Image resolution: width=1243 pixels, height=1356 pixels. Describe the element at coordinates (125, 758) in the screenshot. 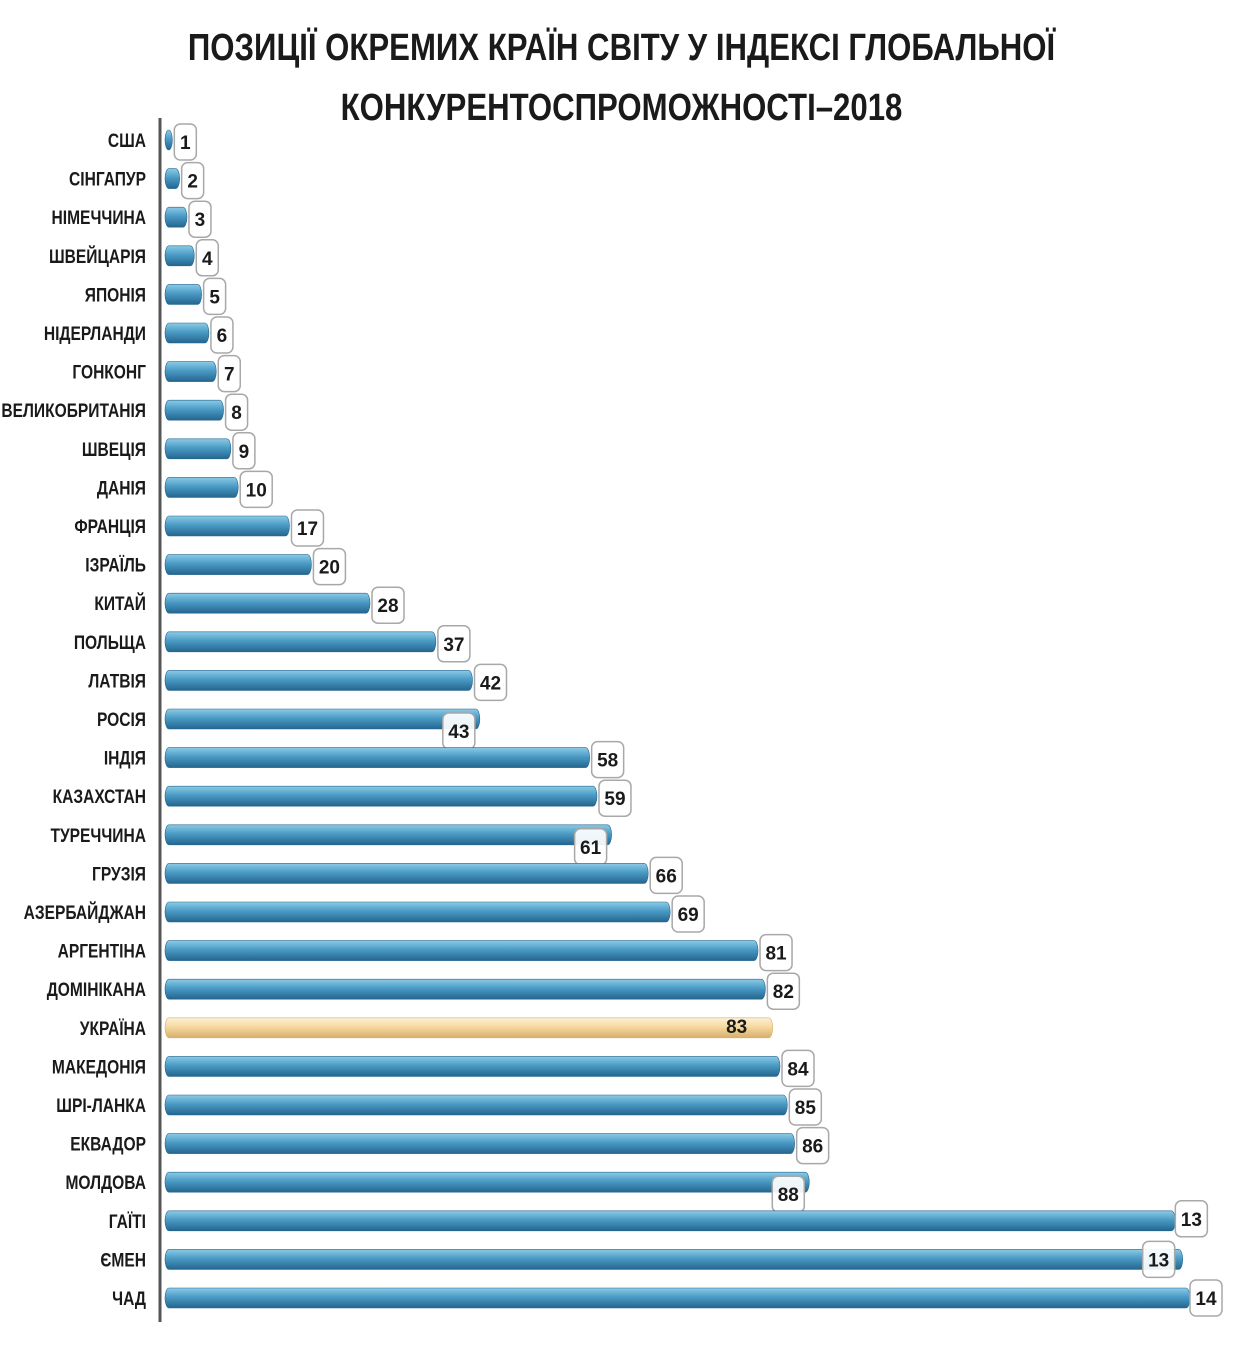

I see `category-label: ІНДІЯ` at that location.